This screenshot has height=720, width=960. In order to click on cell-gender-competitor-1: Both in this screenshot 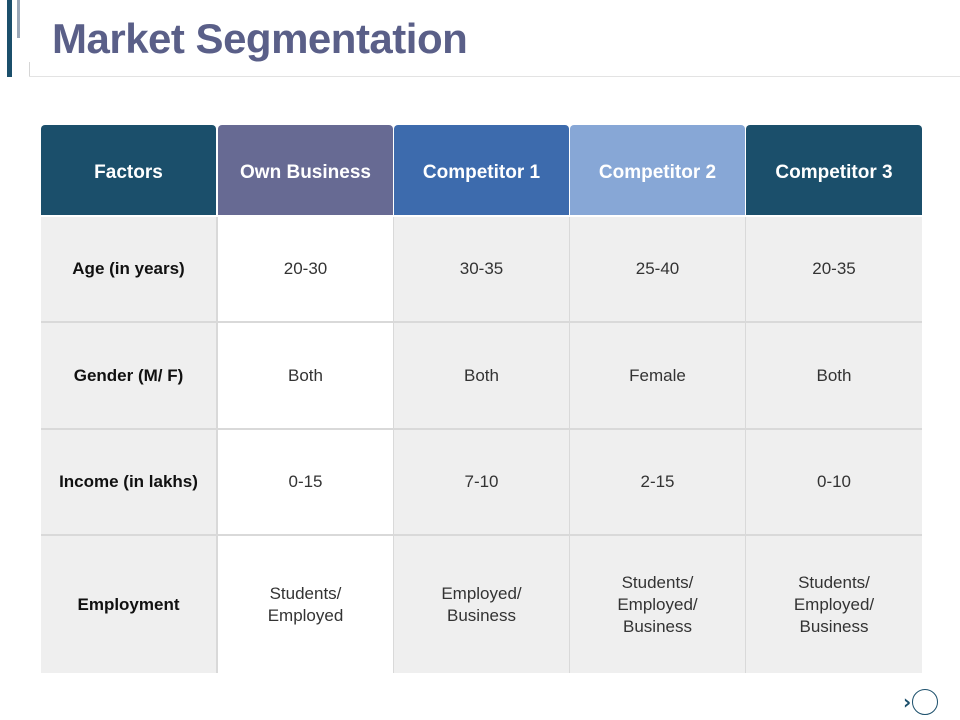, I will do `click(481, 375)`.